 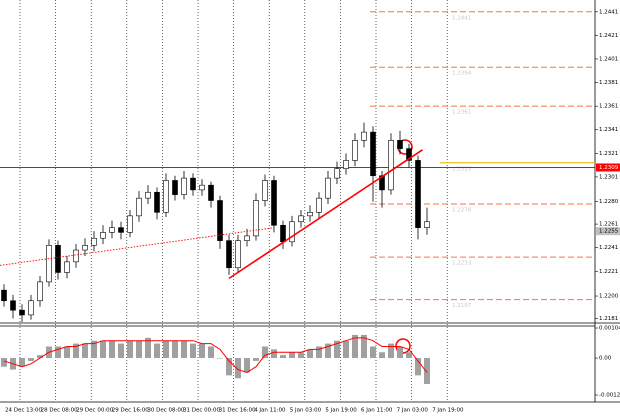 I want to click on price-tag, so click(x=608, y=231).